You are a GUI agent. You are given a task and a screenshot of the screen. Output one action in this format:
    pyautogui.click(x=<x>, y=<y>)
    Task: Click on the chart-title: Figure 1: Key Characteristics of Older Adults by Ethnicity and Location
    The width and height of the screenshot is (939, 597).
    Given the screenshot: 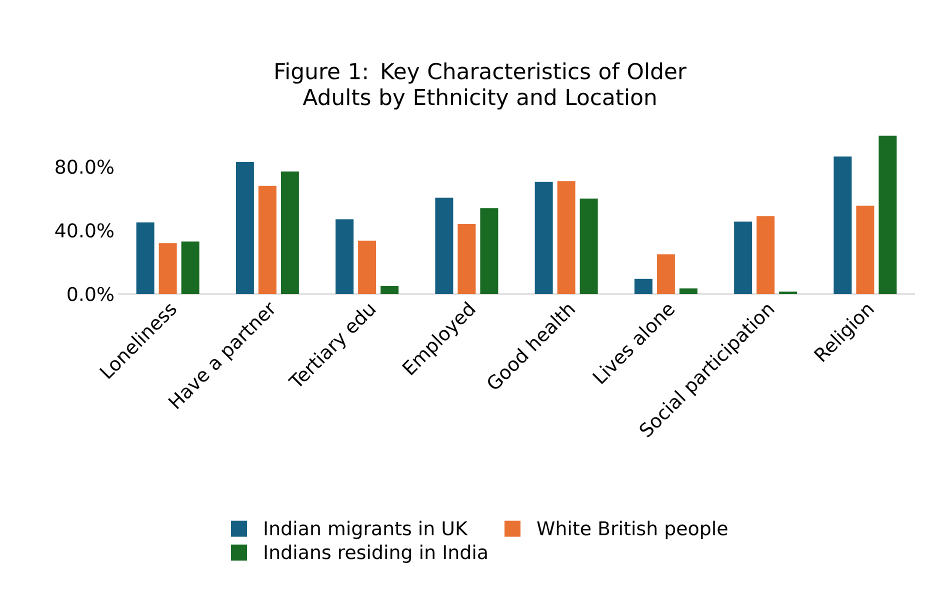 What is the action you would take?
    pyautogui.click(x=481, y=86)
    